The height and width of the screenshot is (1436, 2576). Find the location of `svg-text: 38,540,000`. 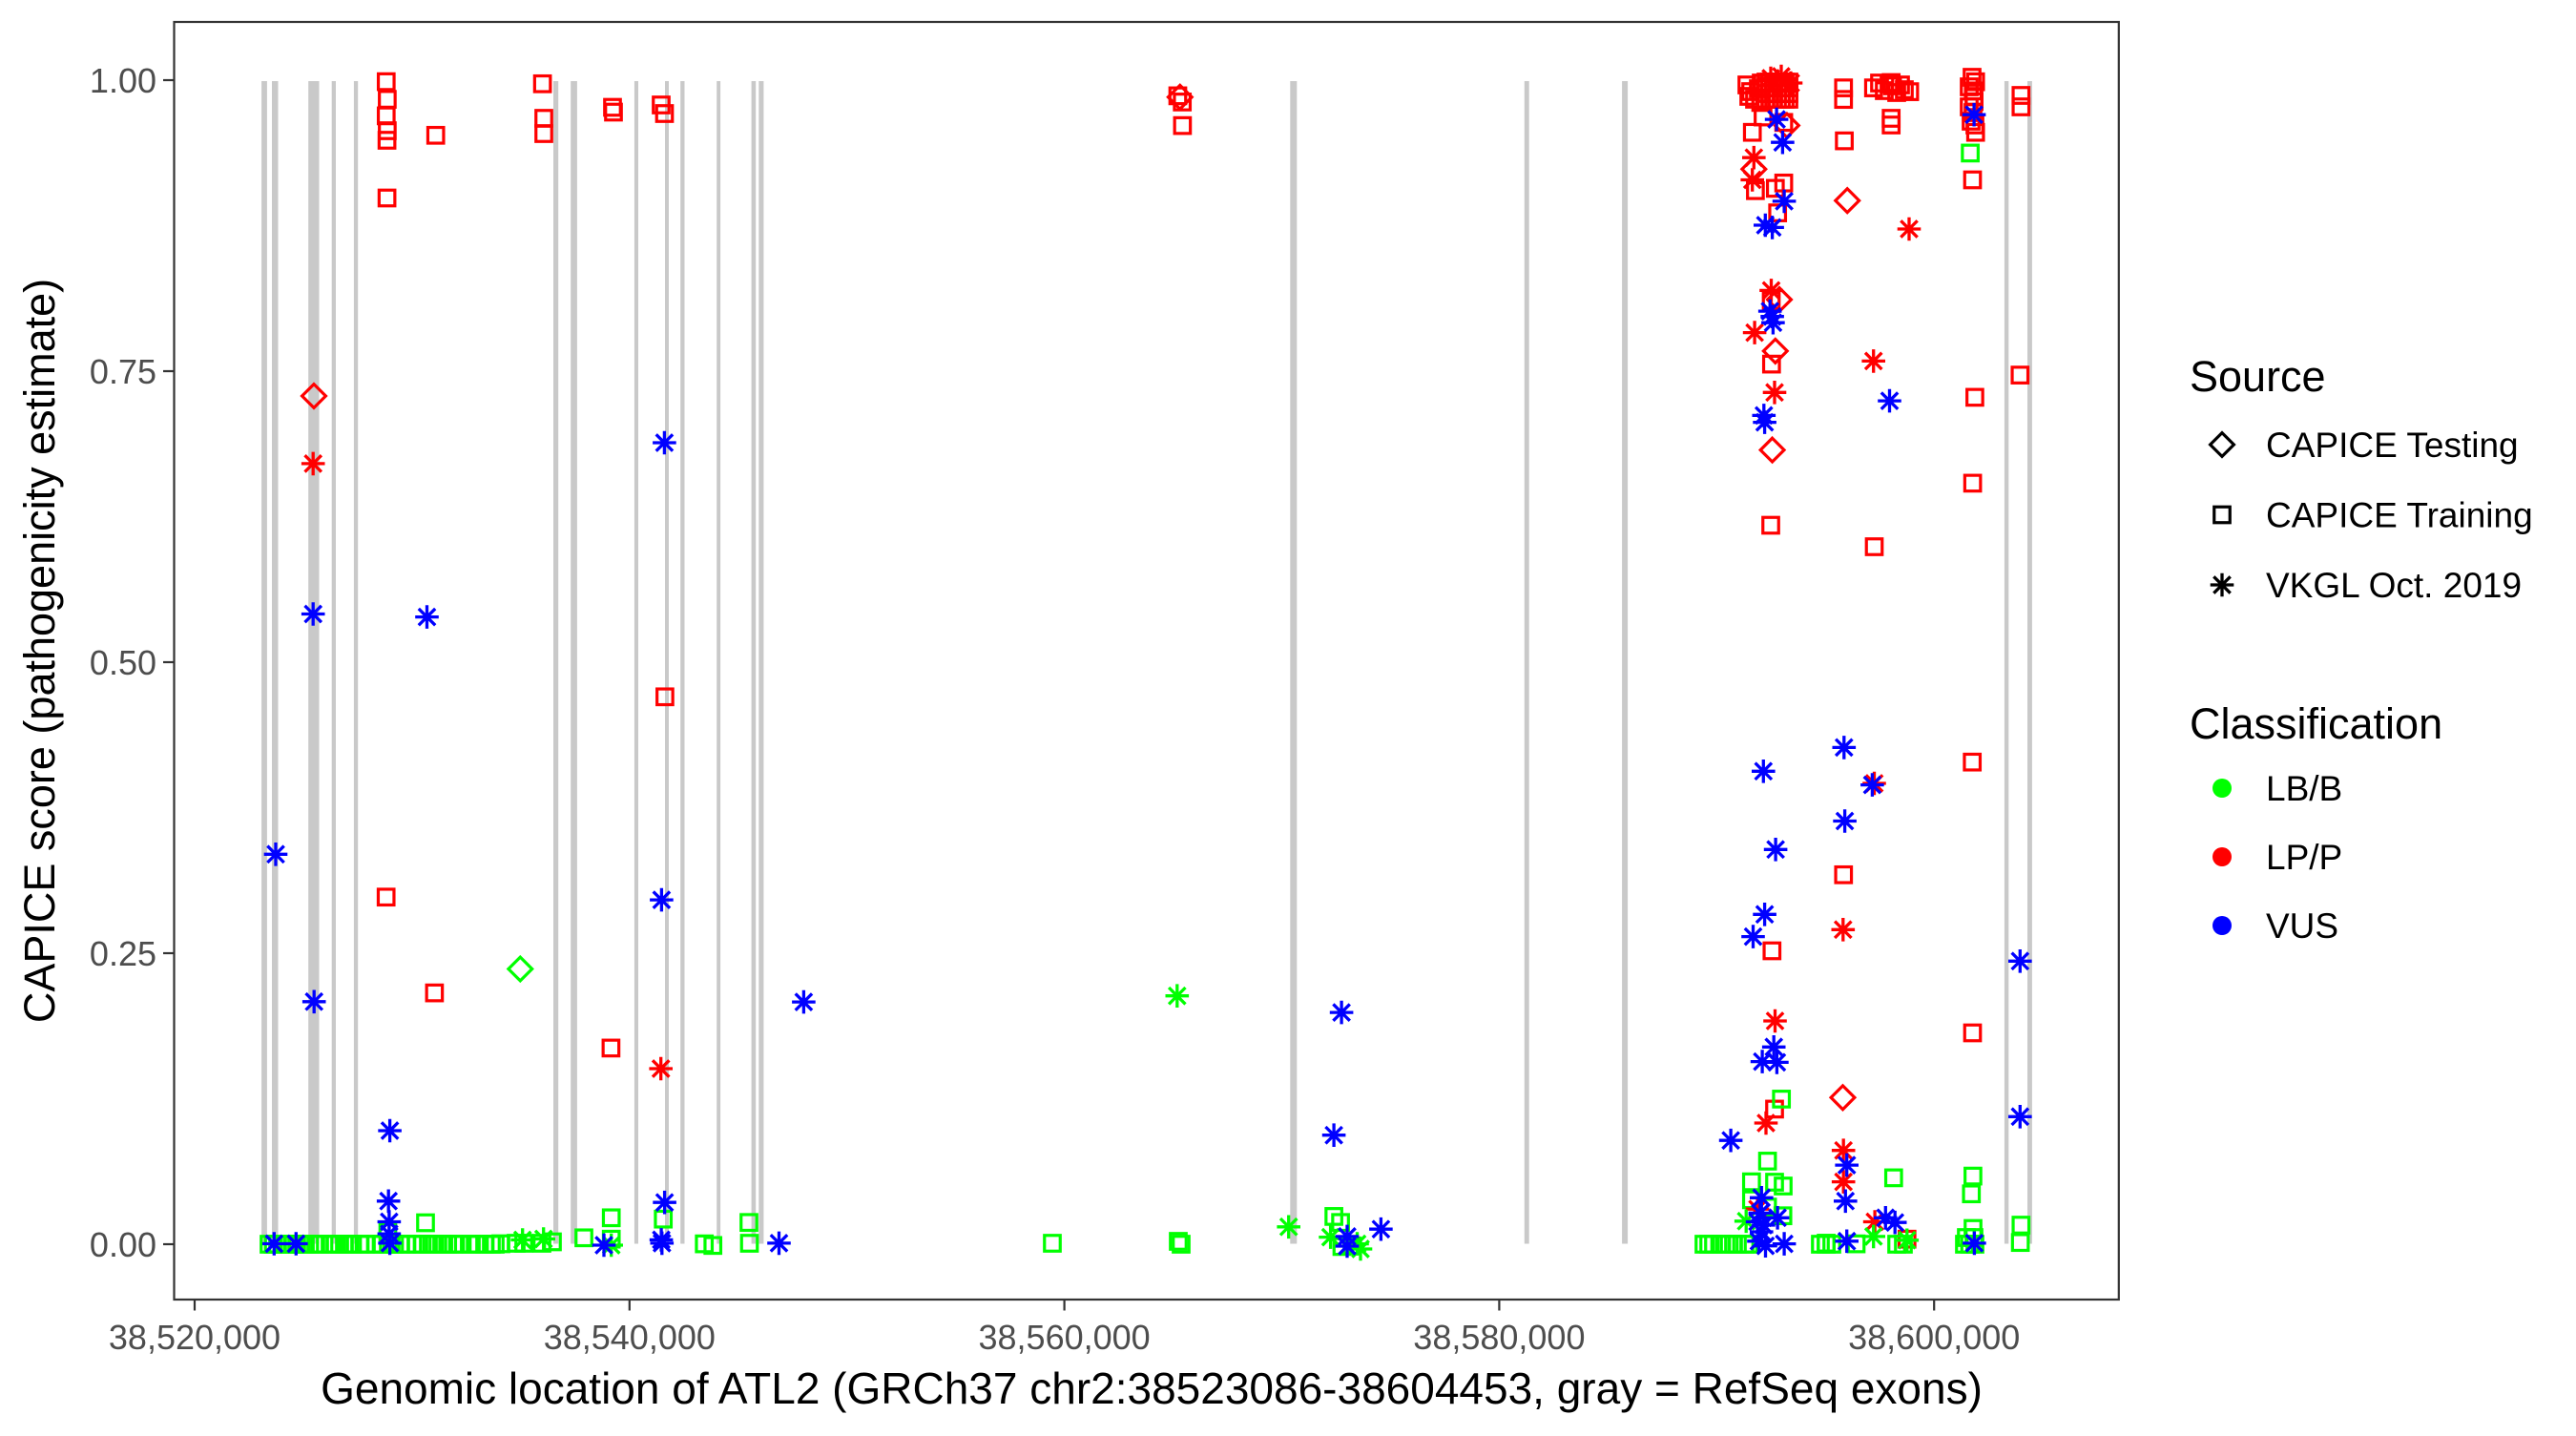

svg-text: 38,540,000 is located at coordinates (630, 1337).